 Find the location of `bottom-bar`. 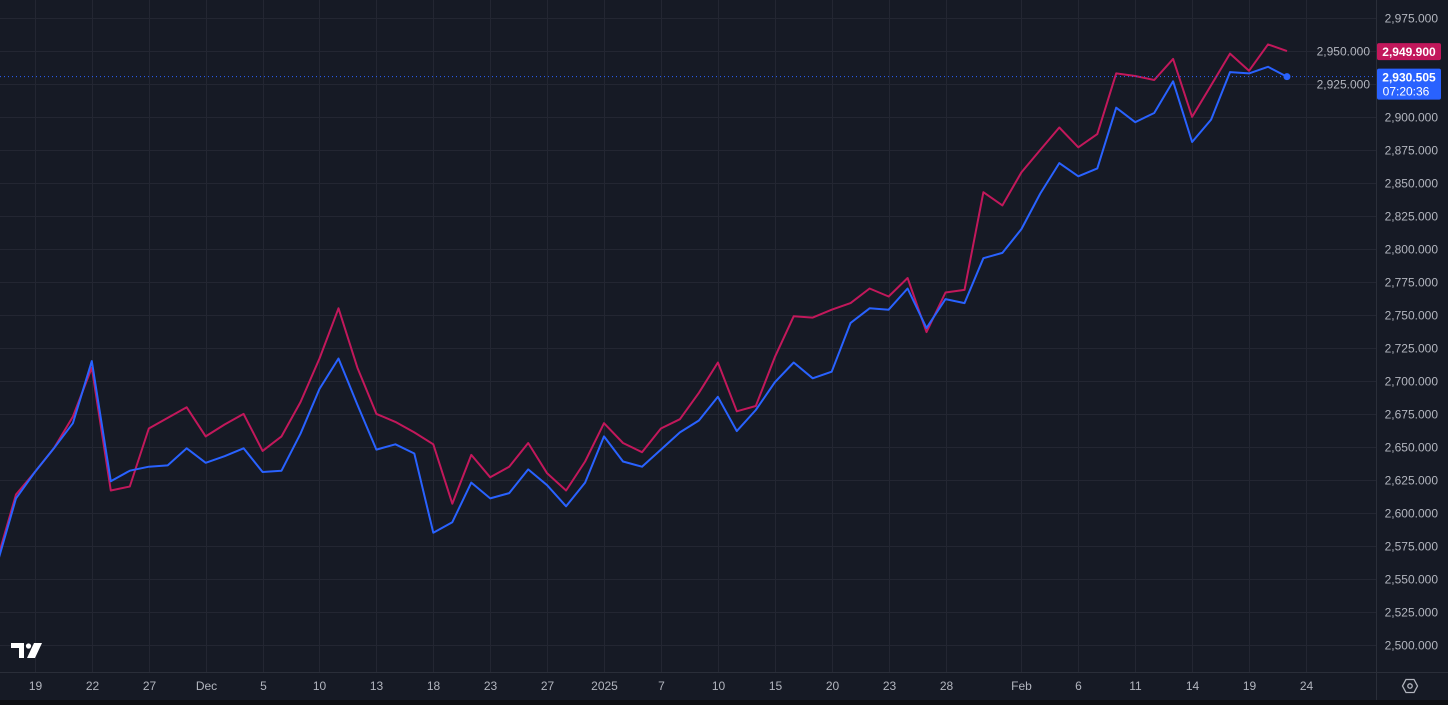

bottom-bar is located at coordinates (724, 702).